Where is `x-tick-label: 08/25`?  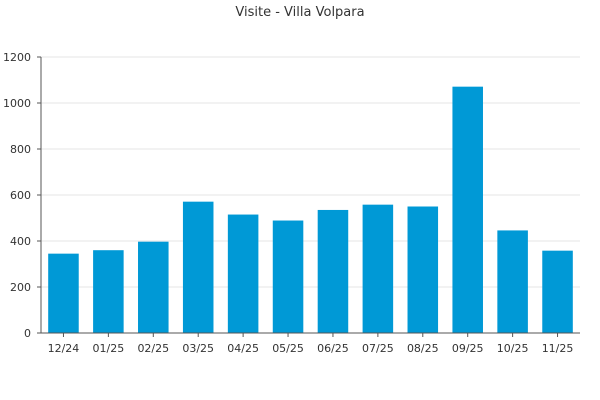
x-tick-label: 08/25 is located at coordinates (423, 348).